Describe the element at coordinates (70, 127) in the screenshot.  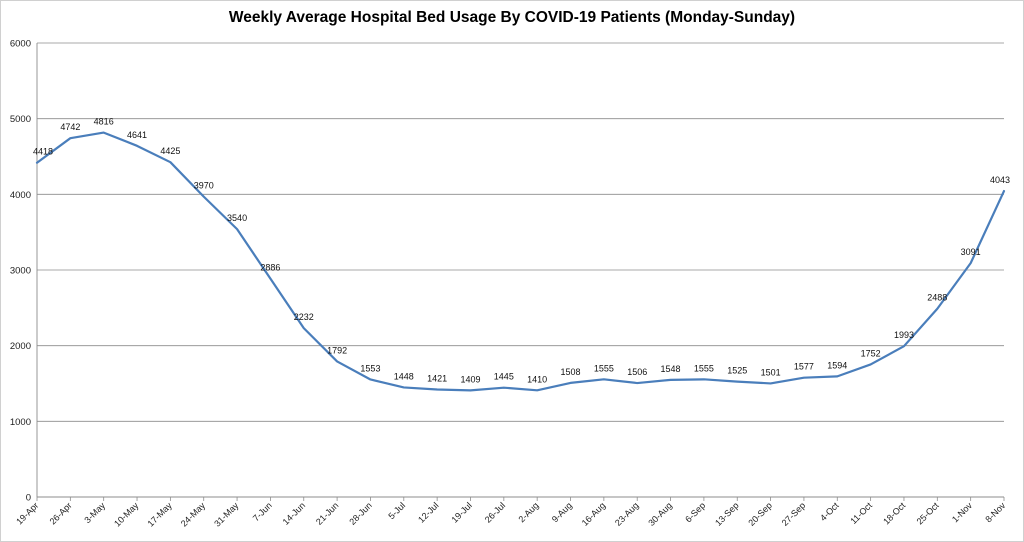
I see `data-label: 4742` at that location.